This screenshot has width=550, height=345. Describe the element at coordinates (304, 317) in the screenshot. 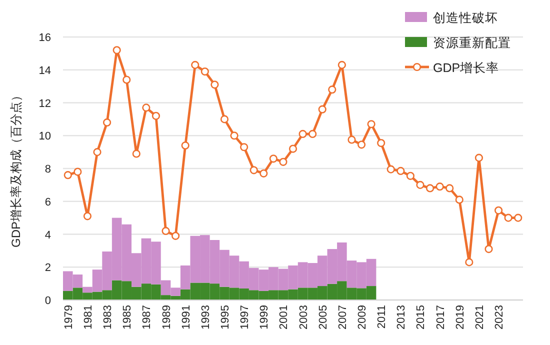

I see `x-tick-label: 2003` at that location.